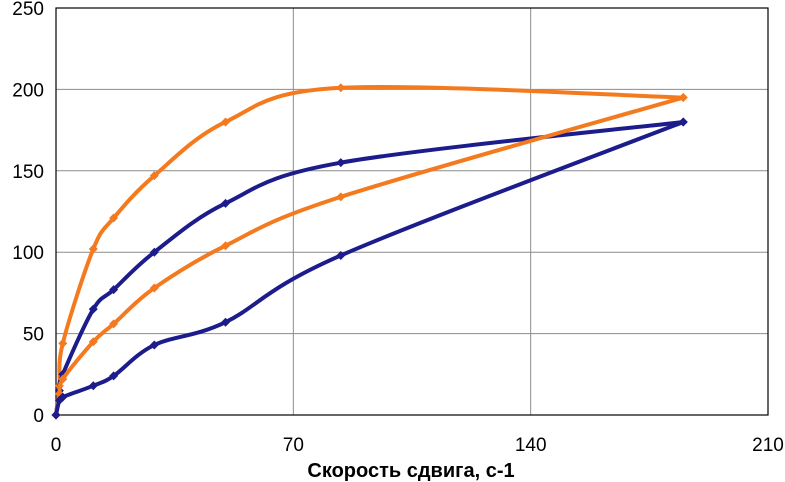  I want to click on y-tick-label: 150, so click(28, 172).